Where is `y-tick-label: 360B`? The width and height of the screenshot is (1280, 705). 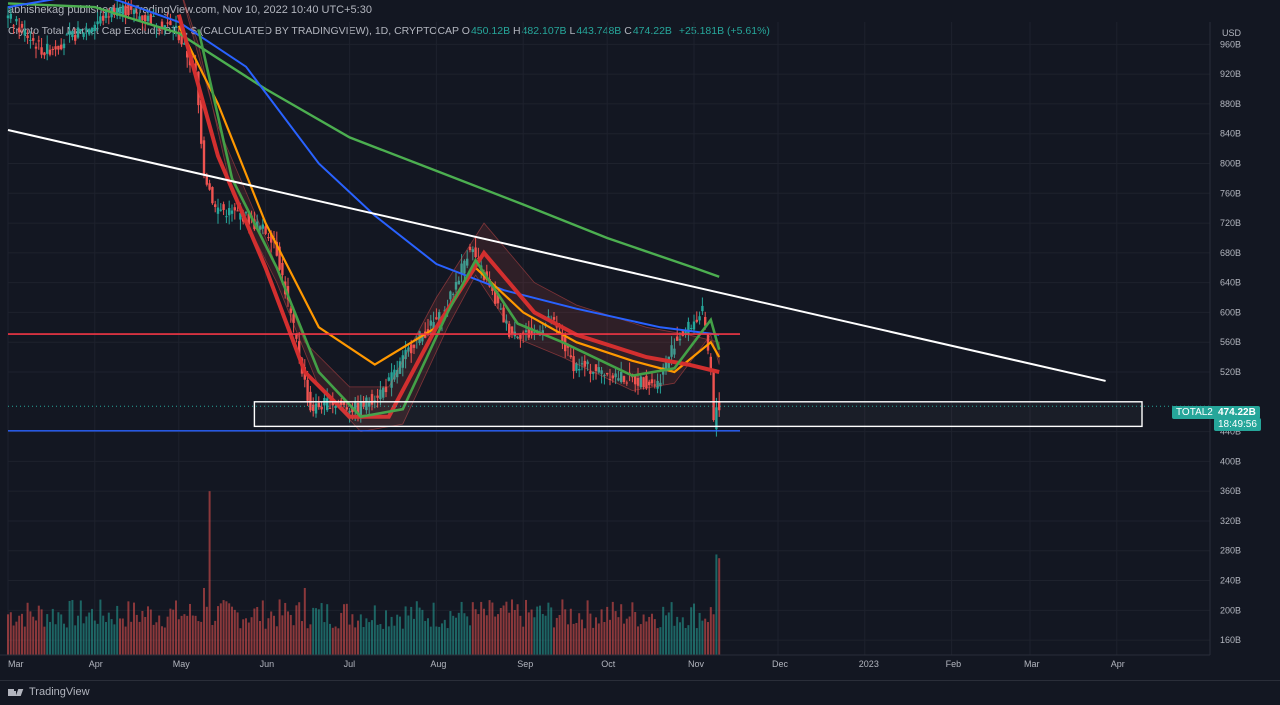 y-tick-label: 360B is located at coordinates (1230, 491).